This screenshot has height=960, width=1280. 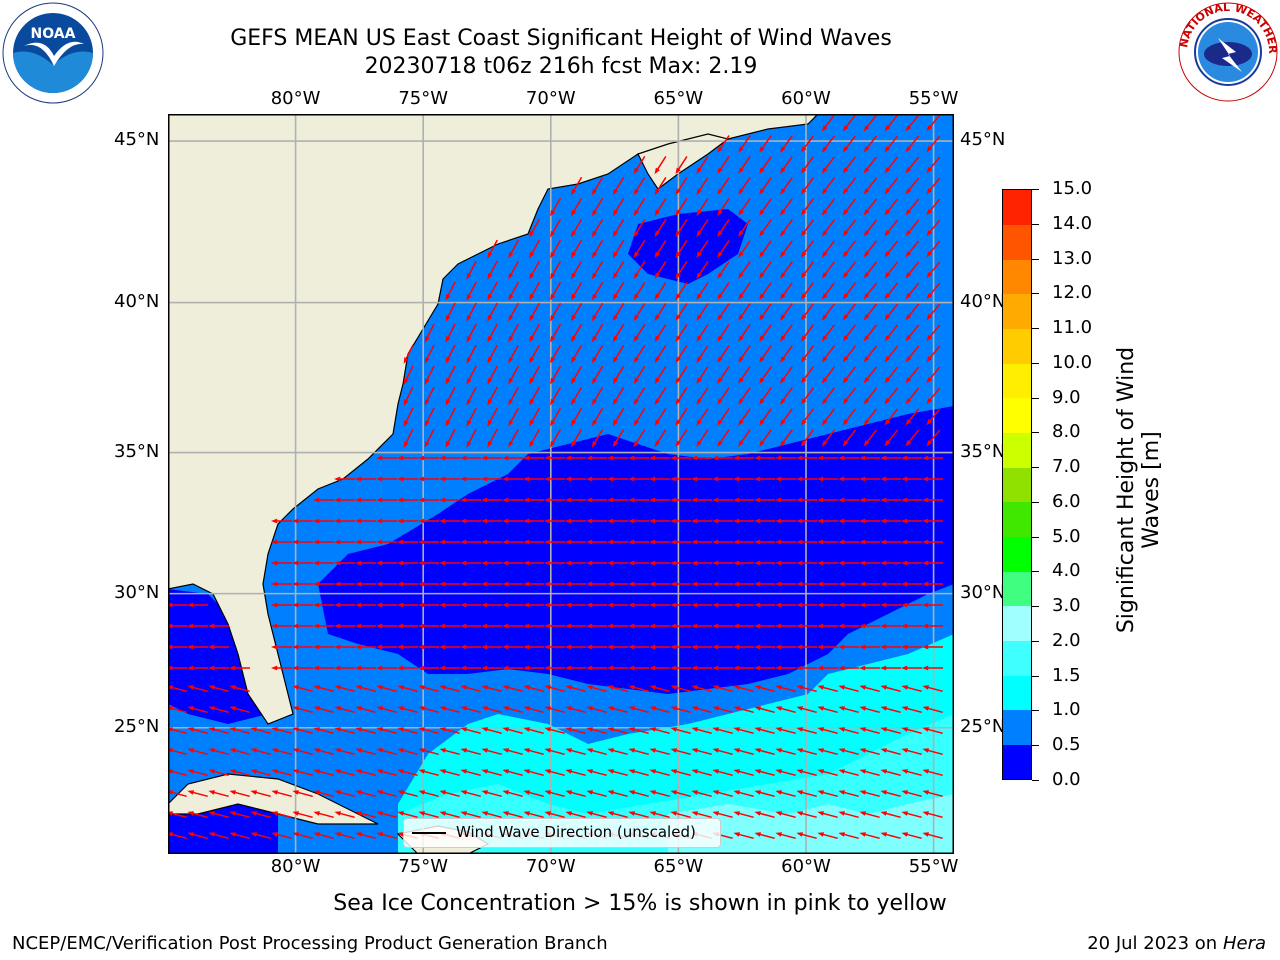 I want to click on colorbar-tick, so click(x=1035, y=363).